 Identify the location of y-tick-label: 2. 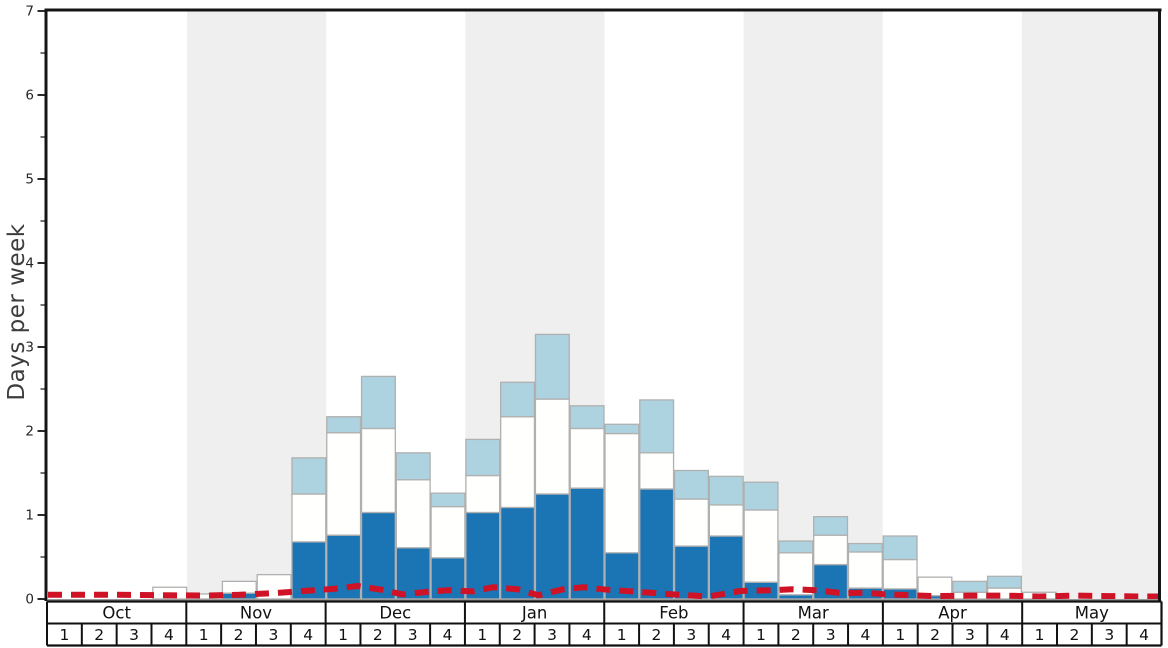
(29, 432).